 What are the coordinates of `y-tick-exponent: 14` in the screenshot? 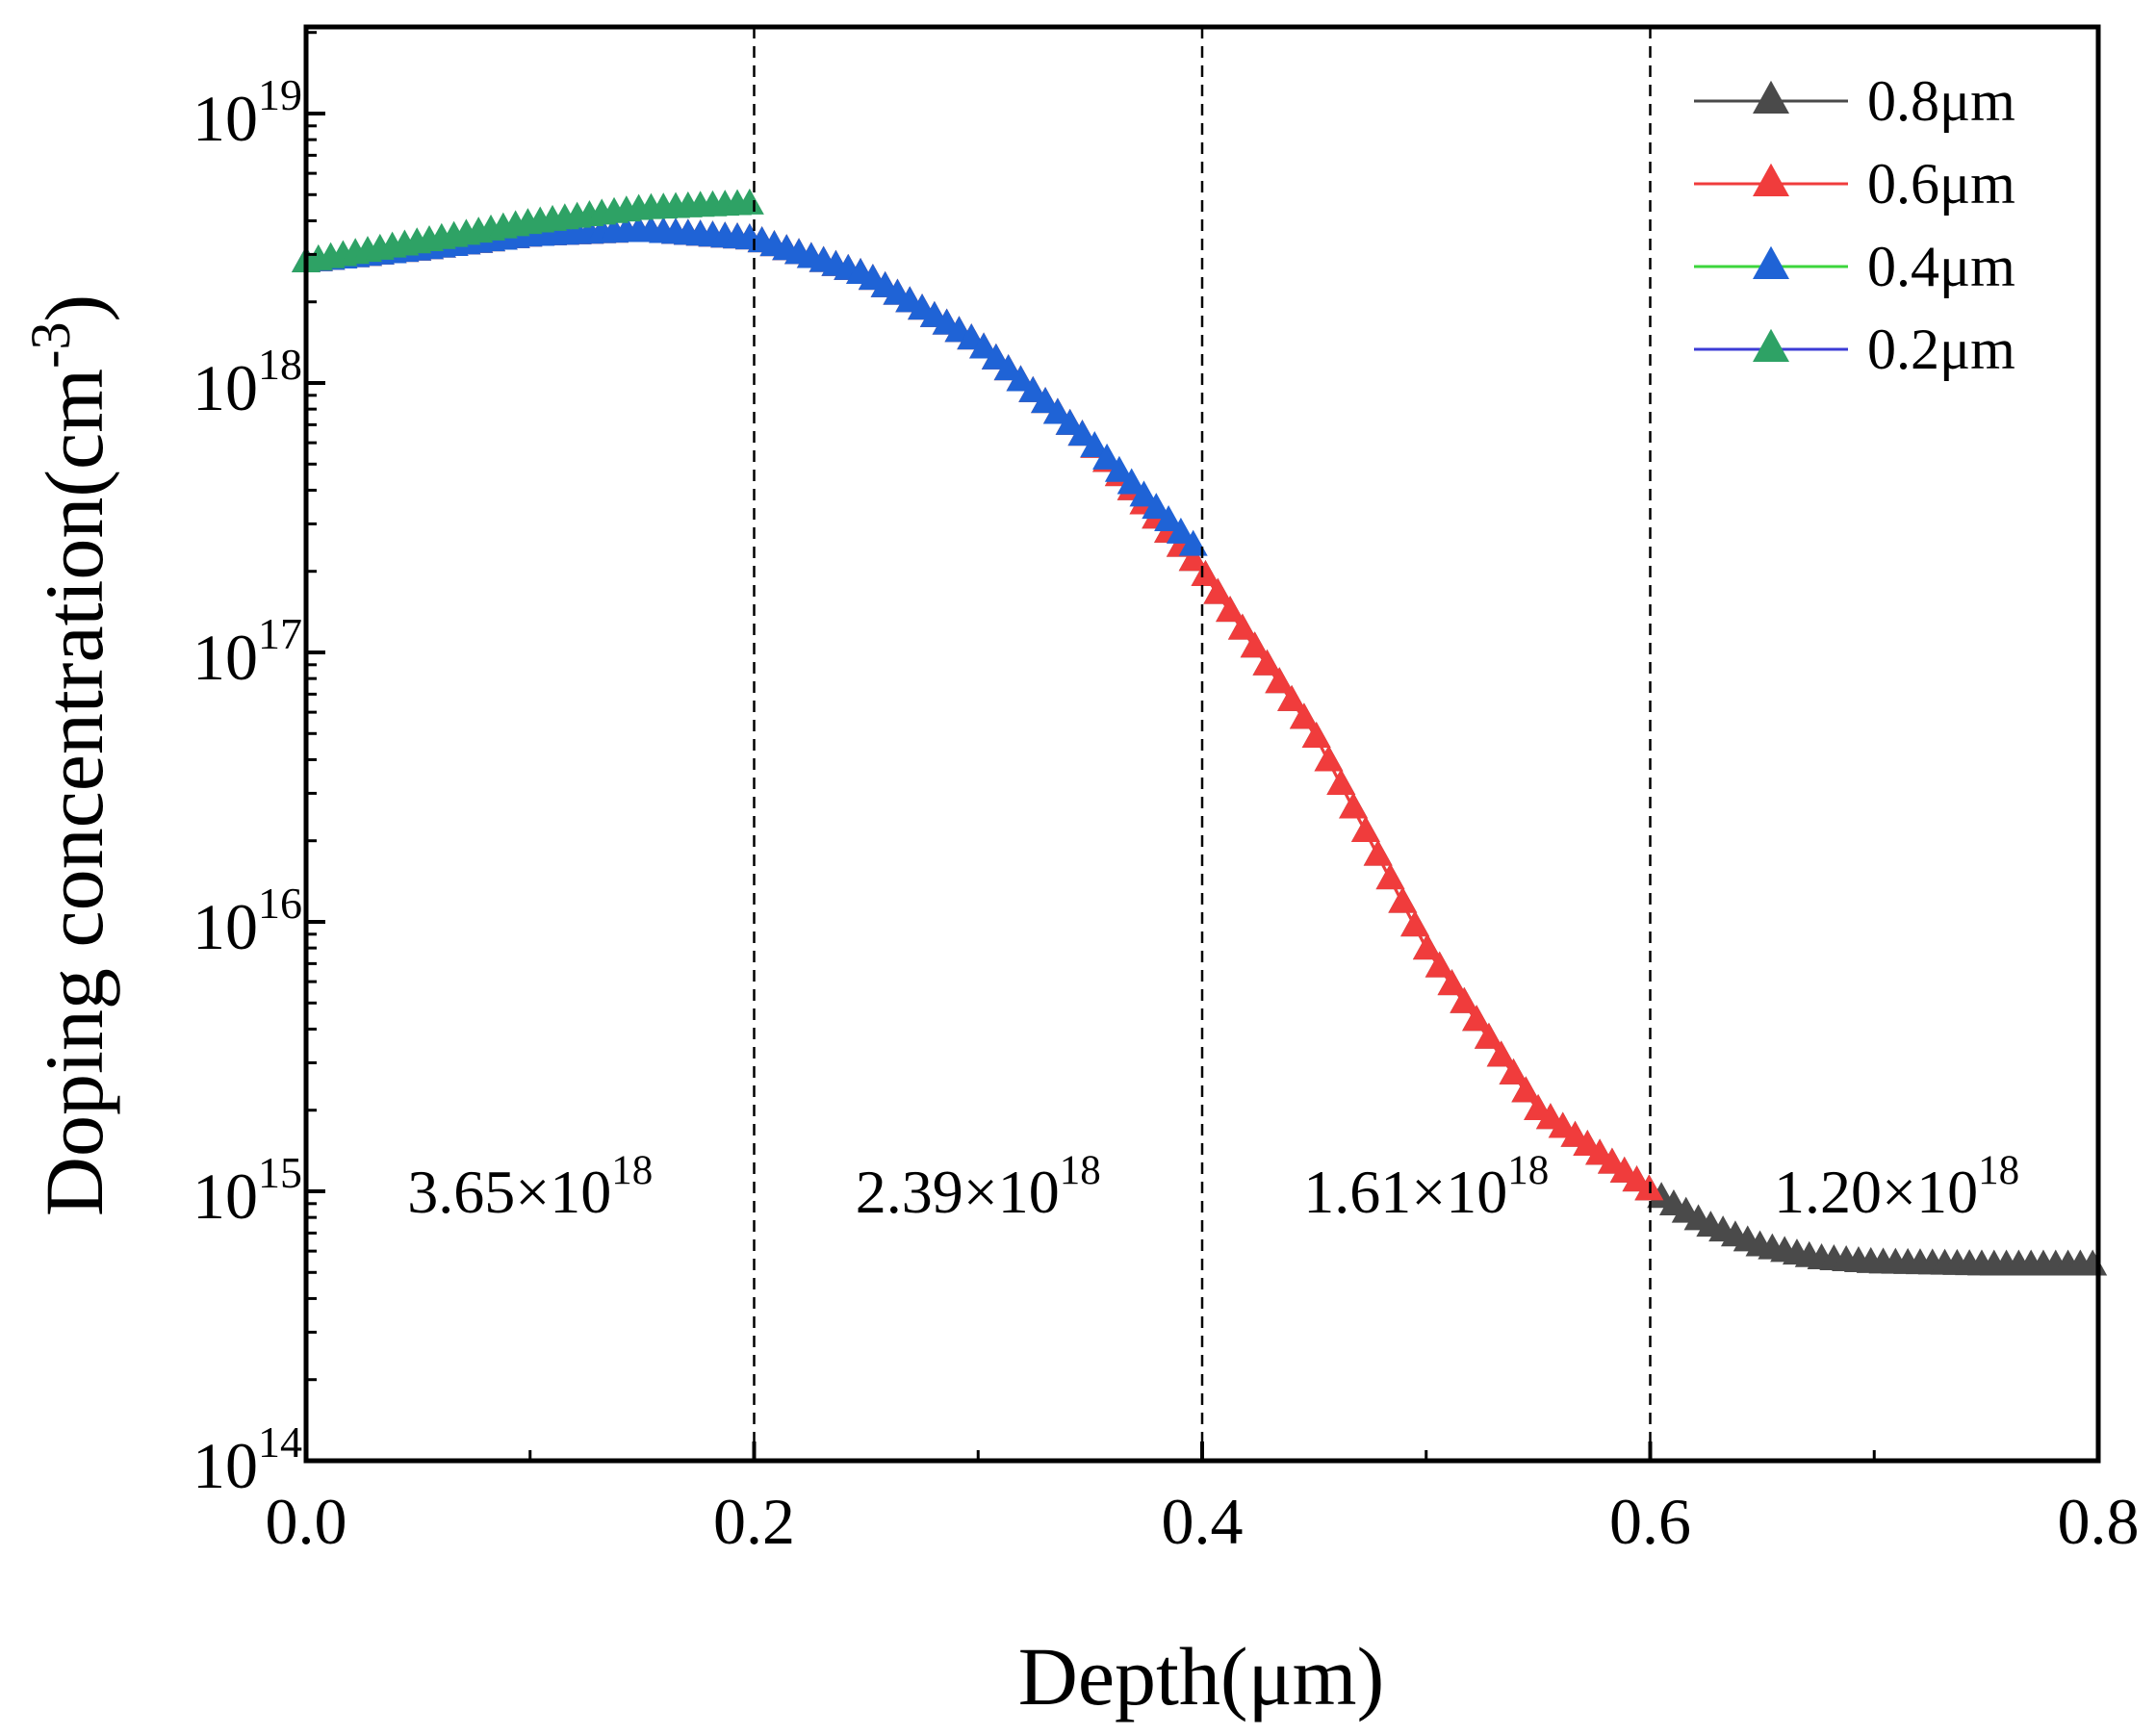 It's located at (280, 1442).